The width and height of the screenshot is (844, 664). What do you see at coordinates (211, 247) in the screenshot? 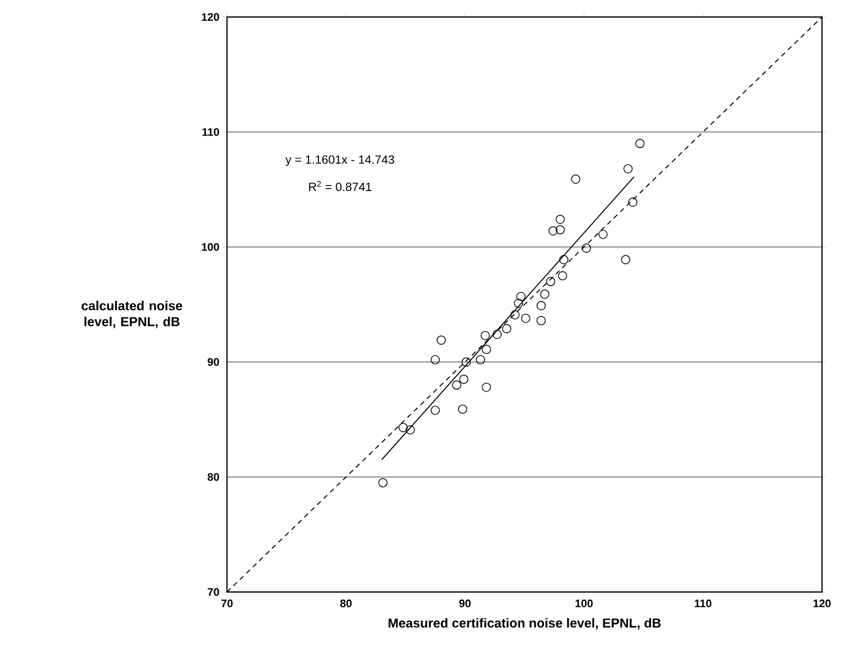
I see `y-tick-label: 100` at bounding box center [211, 247].